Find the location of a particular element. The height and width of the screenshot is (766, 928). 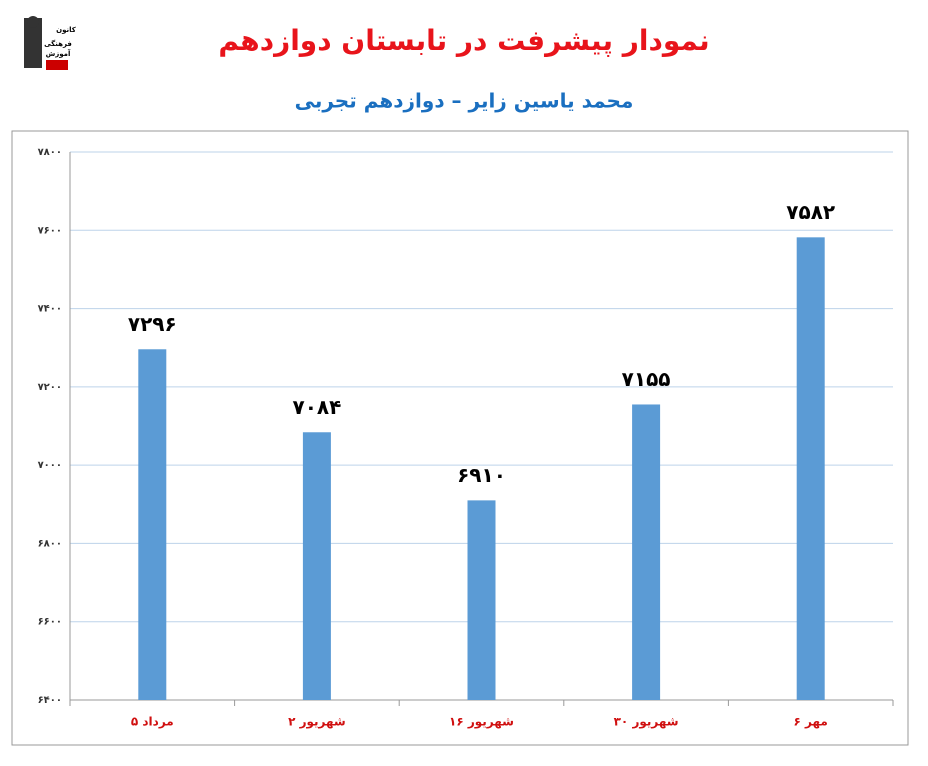

logo: کانون فرهنگی آموزش is located at coordinates (50, 43).